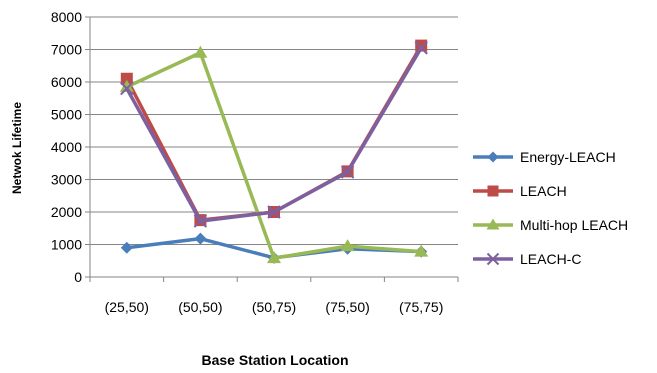  What do you see at coordinates (66, 115) in the screenshot?
I see `y-tick-label: 5000` at bounding box center [66, 115].